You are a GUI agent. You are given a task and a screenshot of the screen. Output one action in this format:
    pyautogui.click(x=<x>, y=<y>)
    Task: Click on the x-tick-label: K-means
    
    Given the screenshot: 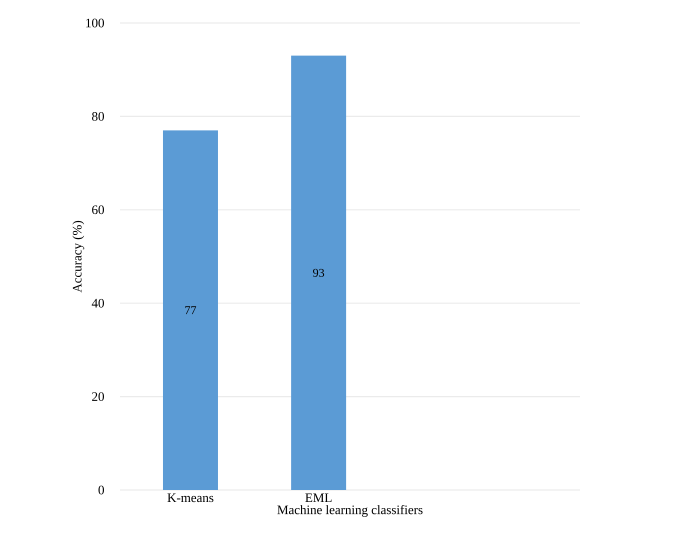 What is the action you would take?
    pyautogui.click(x=190, y=498)
    